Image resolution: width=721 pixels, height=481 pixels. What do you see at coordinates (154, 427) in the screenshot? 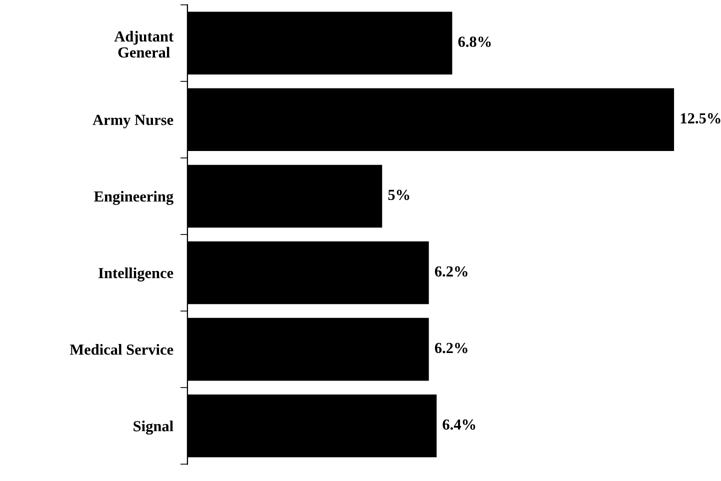
I see `y-tick-label: Signal` at bounding box center [154, 427].